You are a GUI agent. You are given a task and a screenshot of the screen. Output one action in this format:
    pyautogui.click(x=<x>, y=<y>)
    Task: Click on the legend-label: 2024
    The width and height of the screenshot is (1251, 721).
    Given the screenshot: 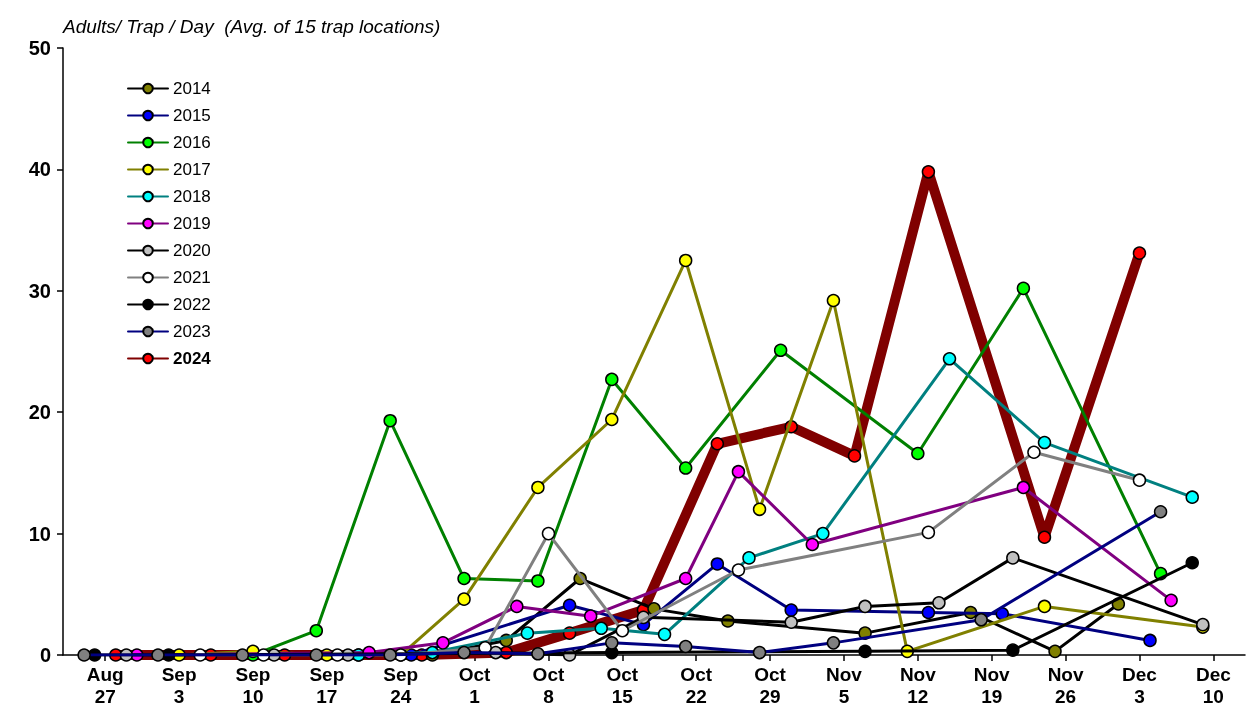 What is the action you would take?
    pyautogui.click(x=192, y=358)
    